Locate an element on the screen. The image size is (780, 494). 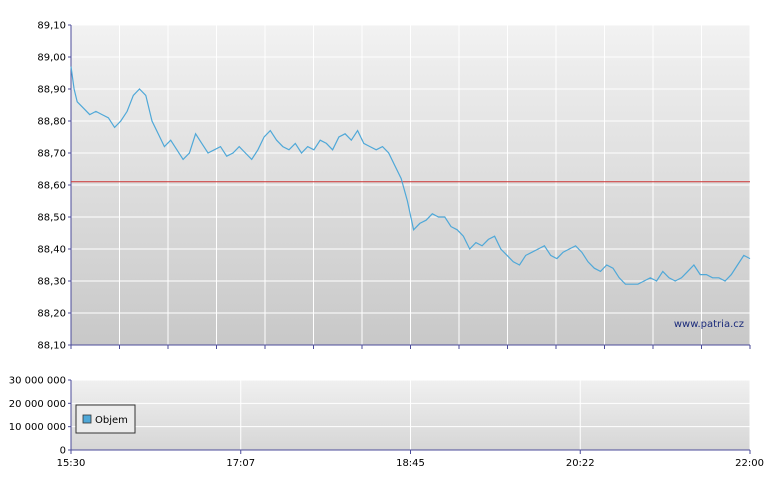
price-y-tick-label: 88,10 is located at coordinates (51, 346).